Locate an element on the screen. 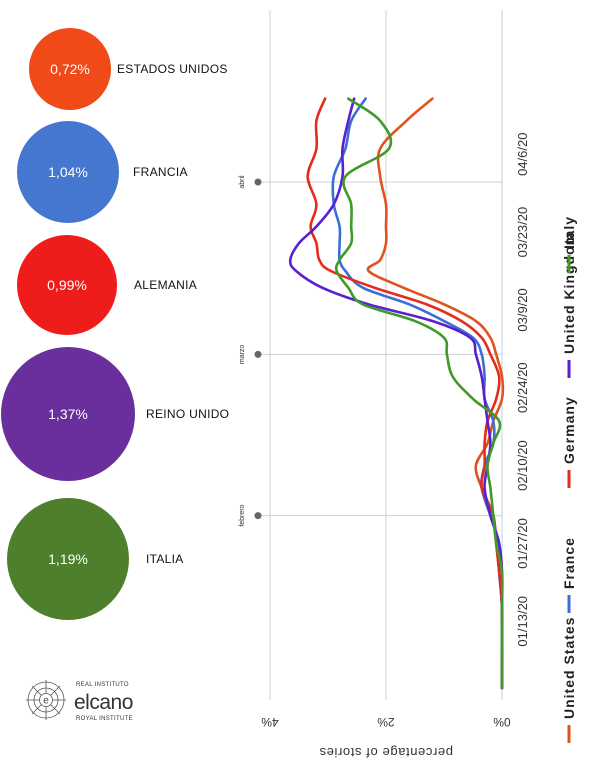 This screenshot has width=600, height=782. logo-name: elcano is located at coordinates (103, 702).